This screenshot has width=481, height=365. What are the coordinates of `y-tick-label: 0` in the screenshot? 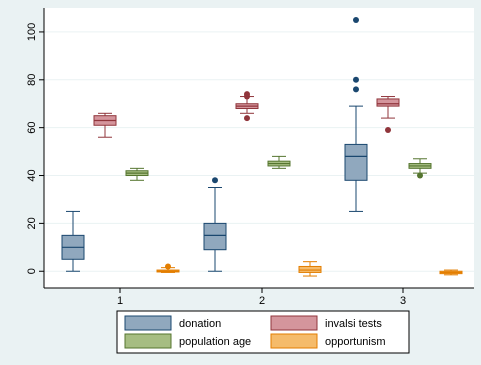 It's located at (32, 271).